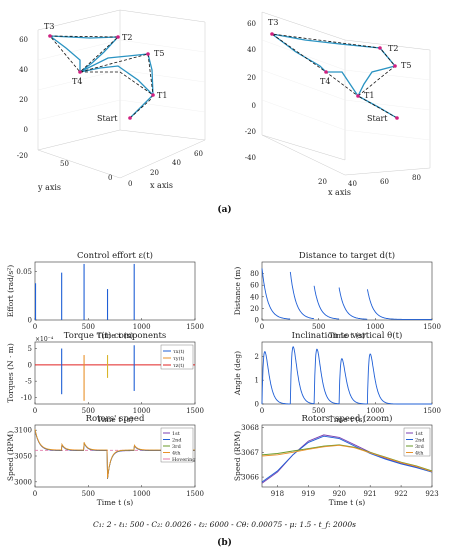  I want to click on z-tick-label: 20, so click(251, 78).